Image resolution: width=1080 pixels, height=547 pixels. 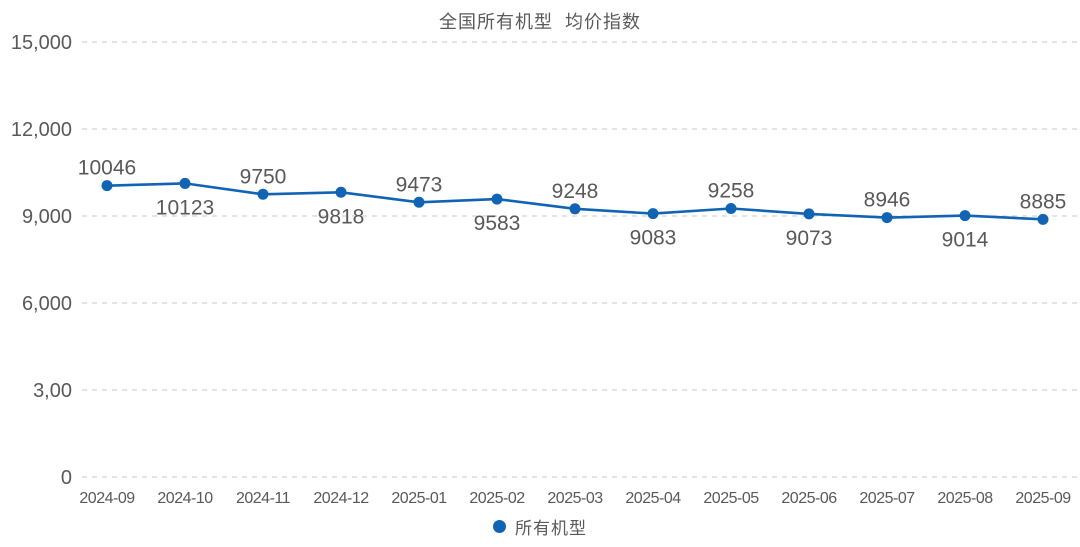 I want to click on x-tick-label: 2025-06, so click(x=809, y=498).